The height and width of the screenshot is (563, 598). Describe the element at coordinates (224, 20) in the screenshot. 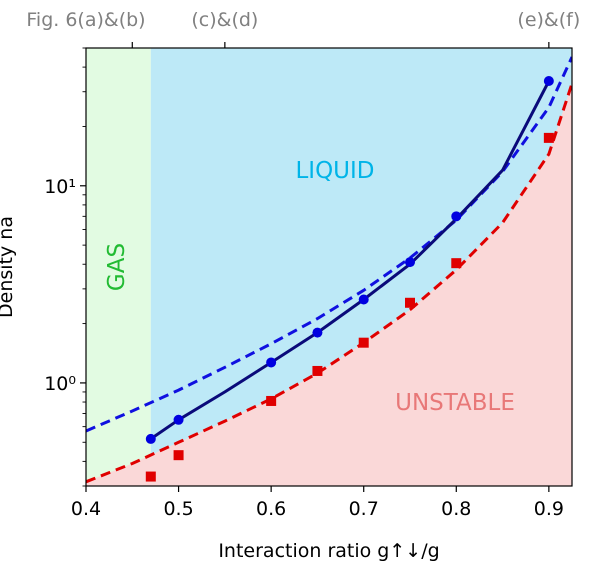

I see `top-tick-label: (c)&(d)` at that location.